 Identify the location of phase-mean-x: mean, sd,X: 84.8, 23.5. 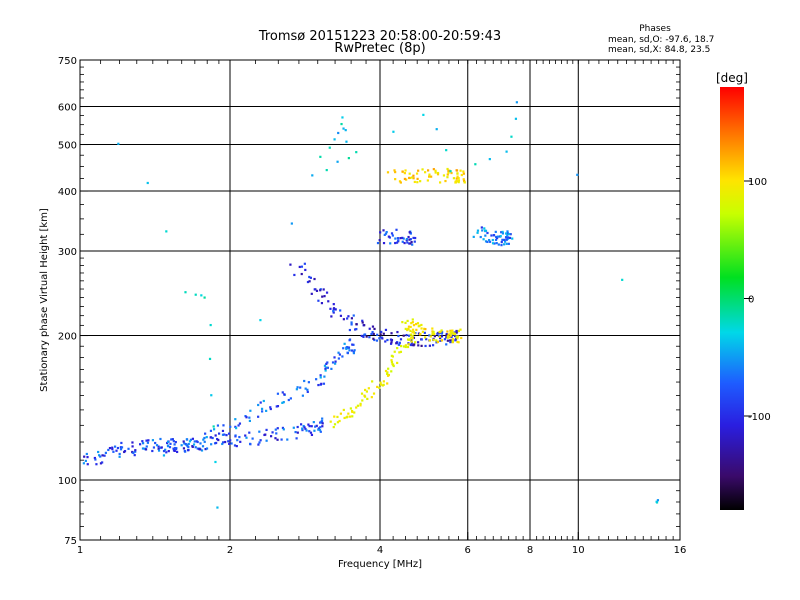
(659, 50).